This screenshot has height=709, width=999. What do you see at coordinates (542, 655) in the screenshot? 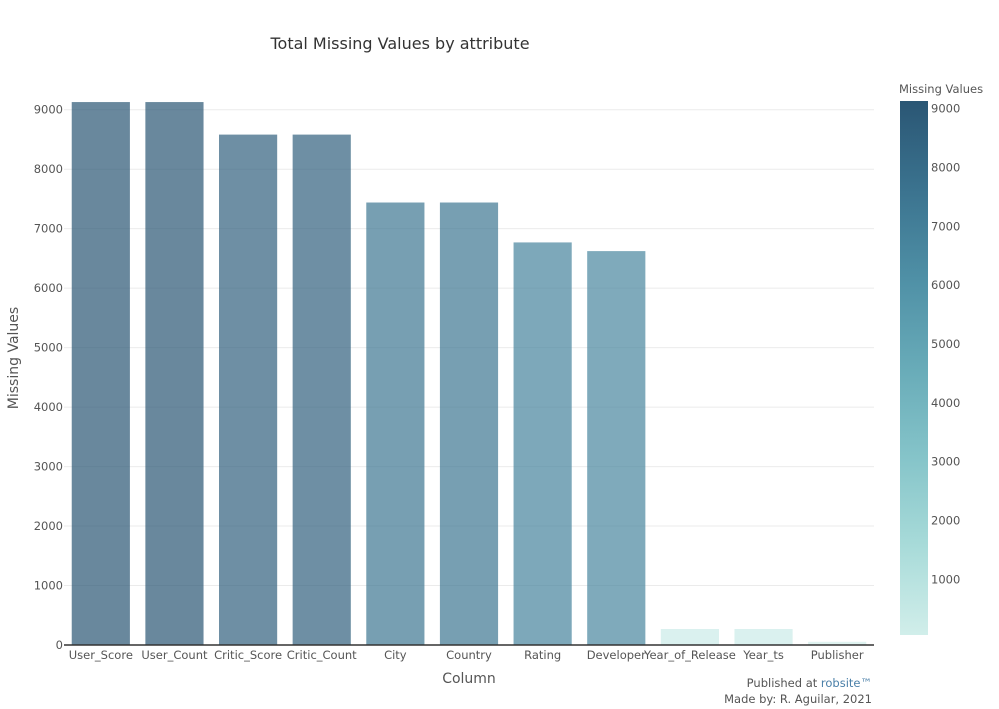
I see `x-tick-label: Rating` at bounding box center [542, 655].